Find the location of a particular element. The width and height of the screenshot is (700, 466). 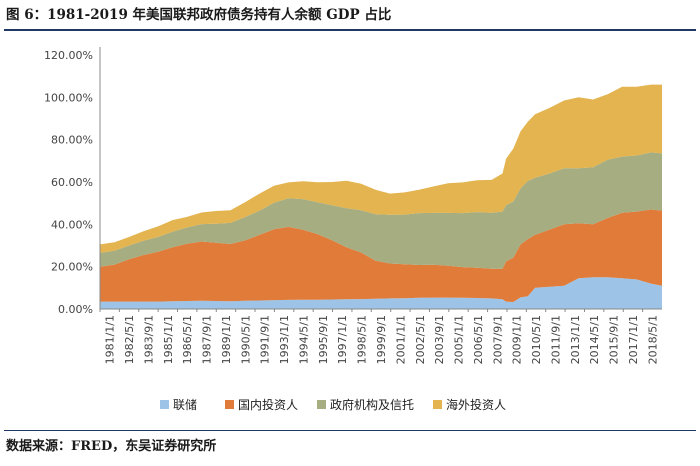

x-tick-label: 2005/1/1 is located at coordinates (459, 339).